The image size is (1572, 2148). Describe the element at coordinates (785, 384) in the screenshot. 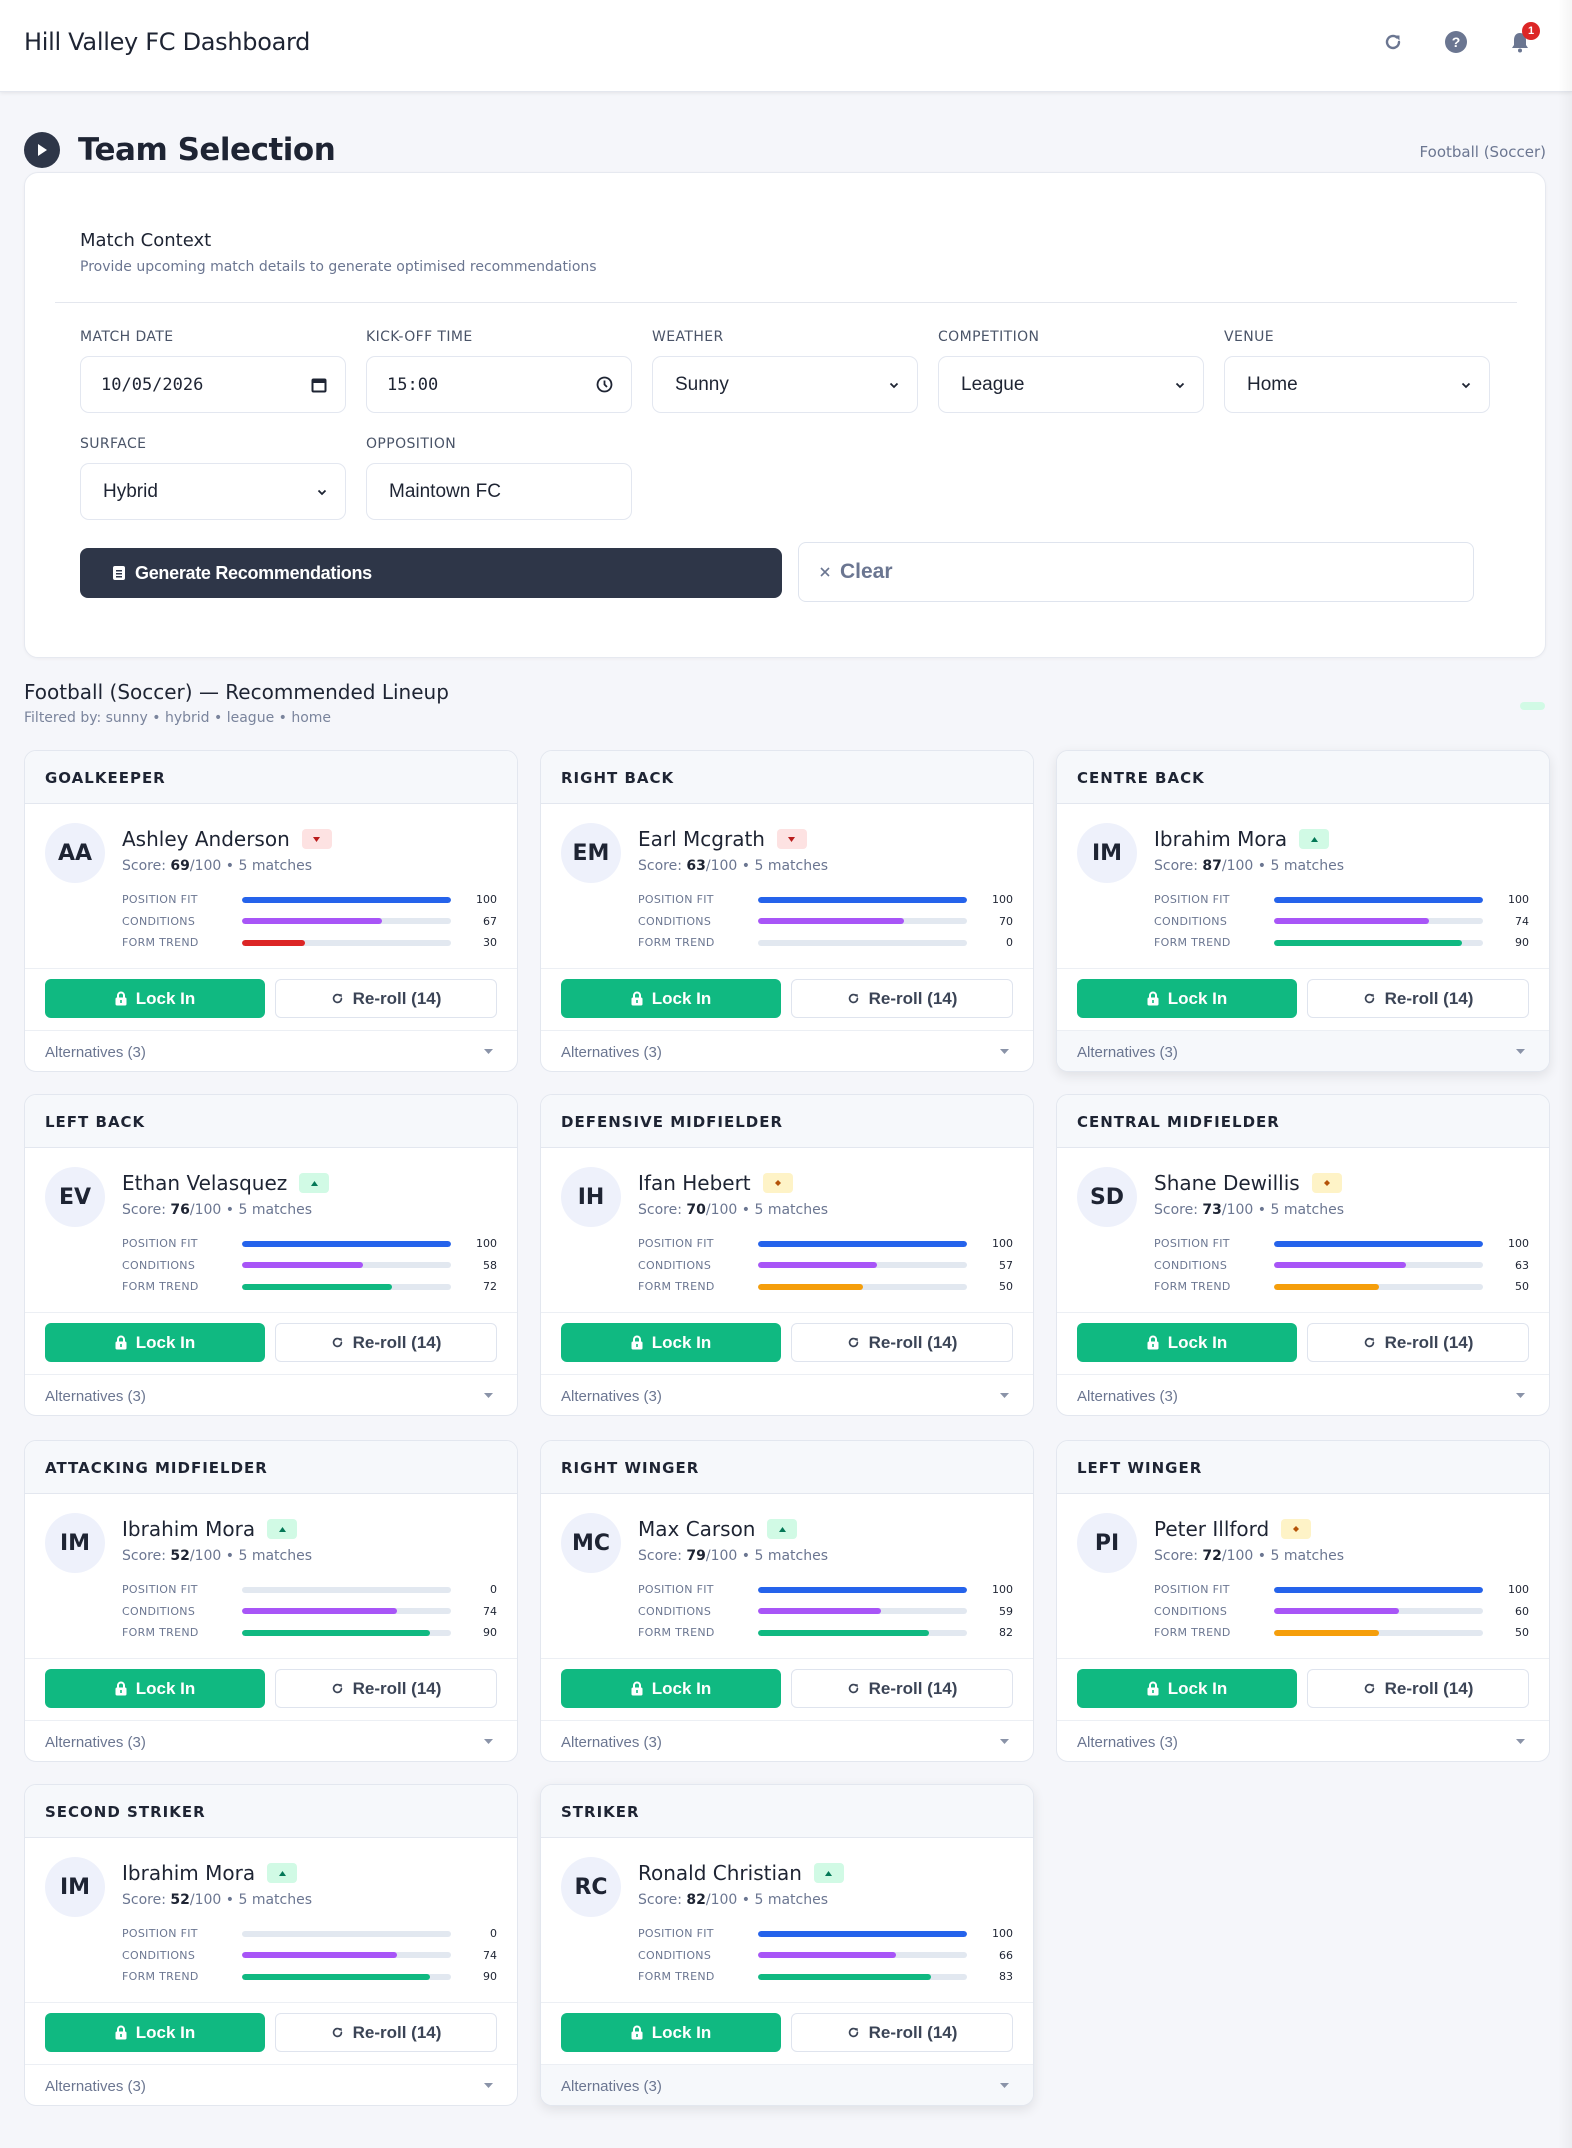

I see `weather-select: Sunny` at that location.